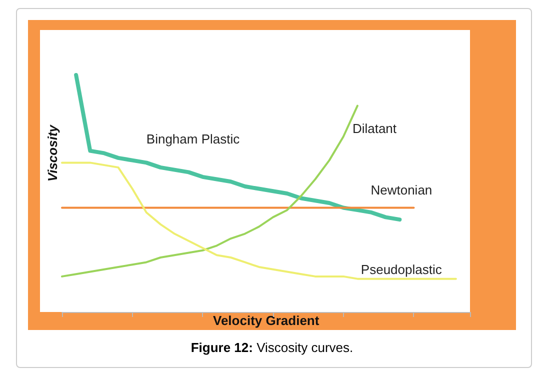  I want to click on series-label: Dilatant, so click(374, 128).